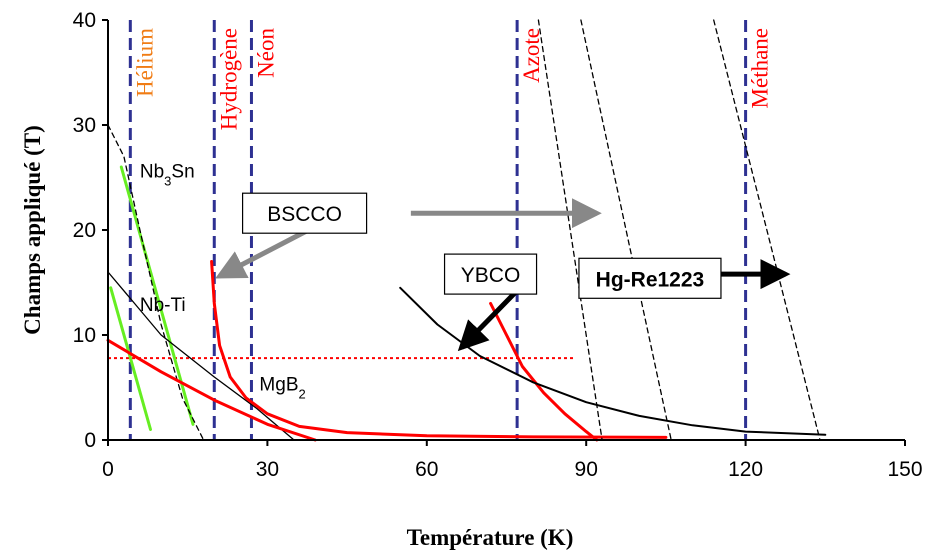 The image size is (925, 558). Describe the element at coordinates (426, 469) in the screenshot. I see `x-tick-label-2: 60` at that location.